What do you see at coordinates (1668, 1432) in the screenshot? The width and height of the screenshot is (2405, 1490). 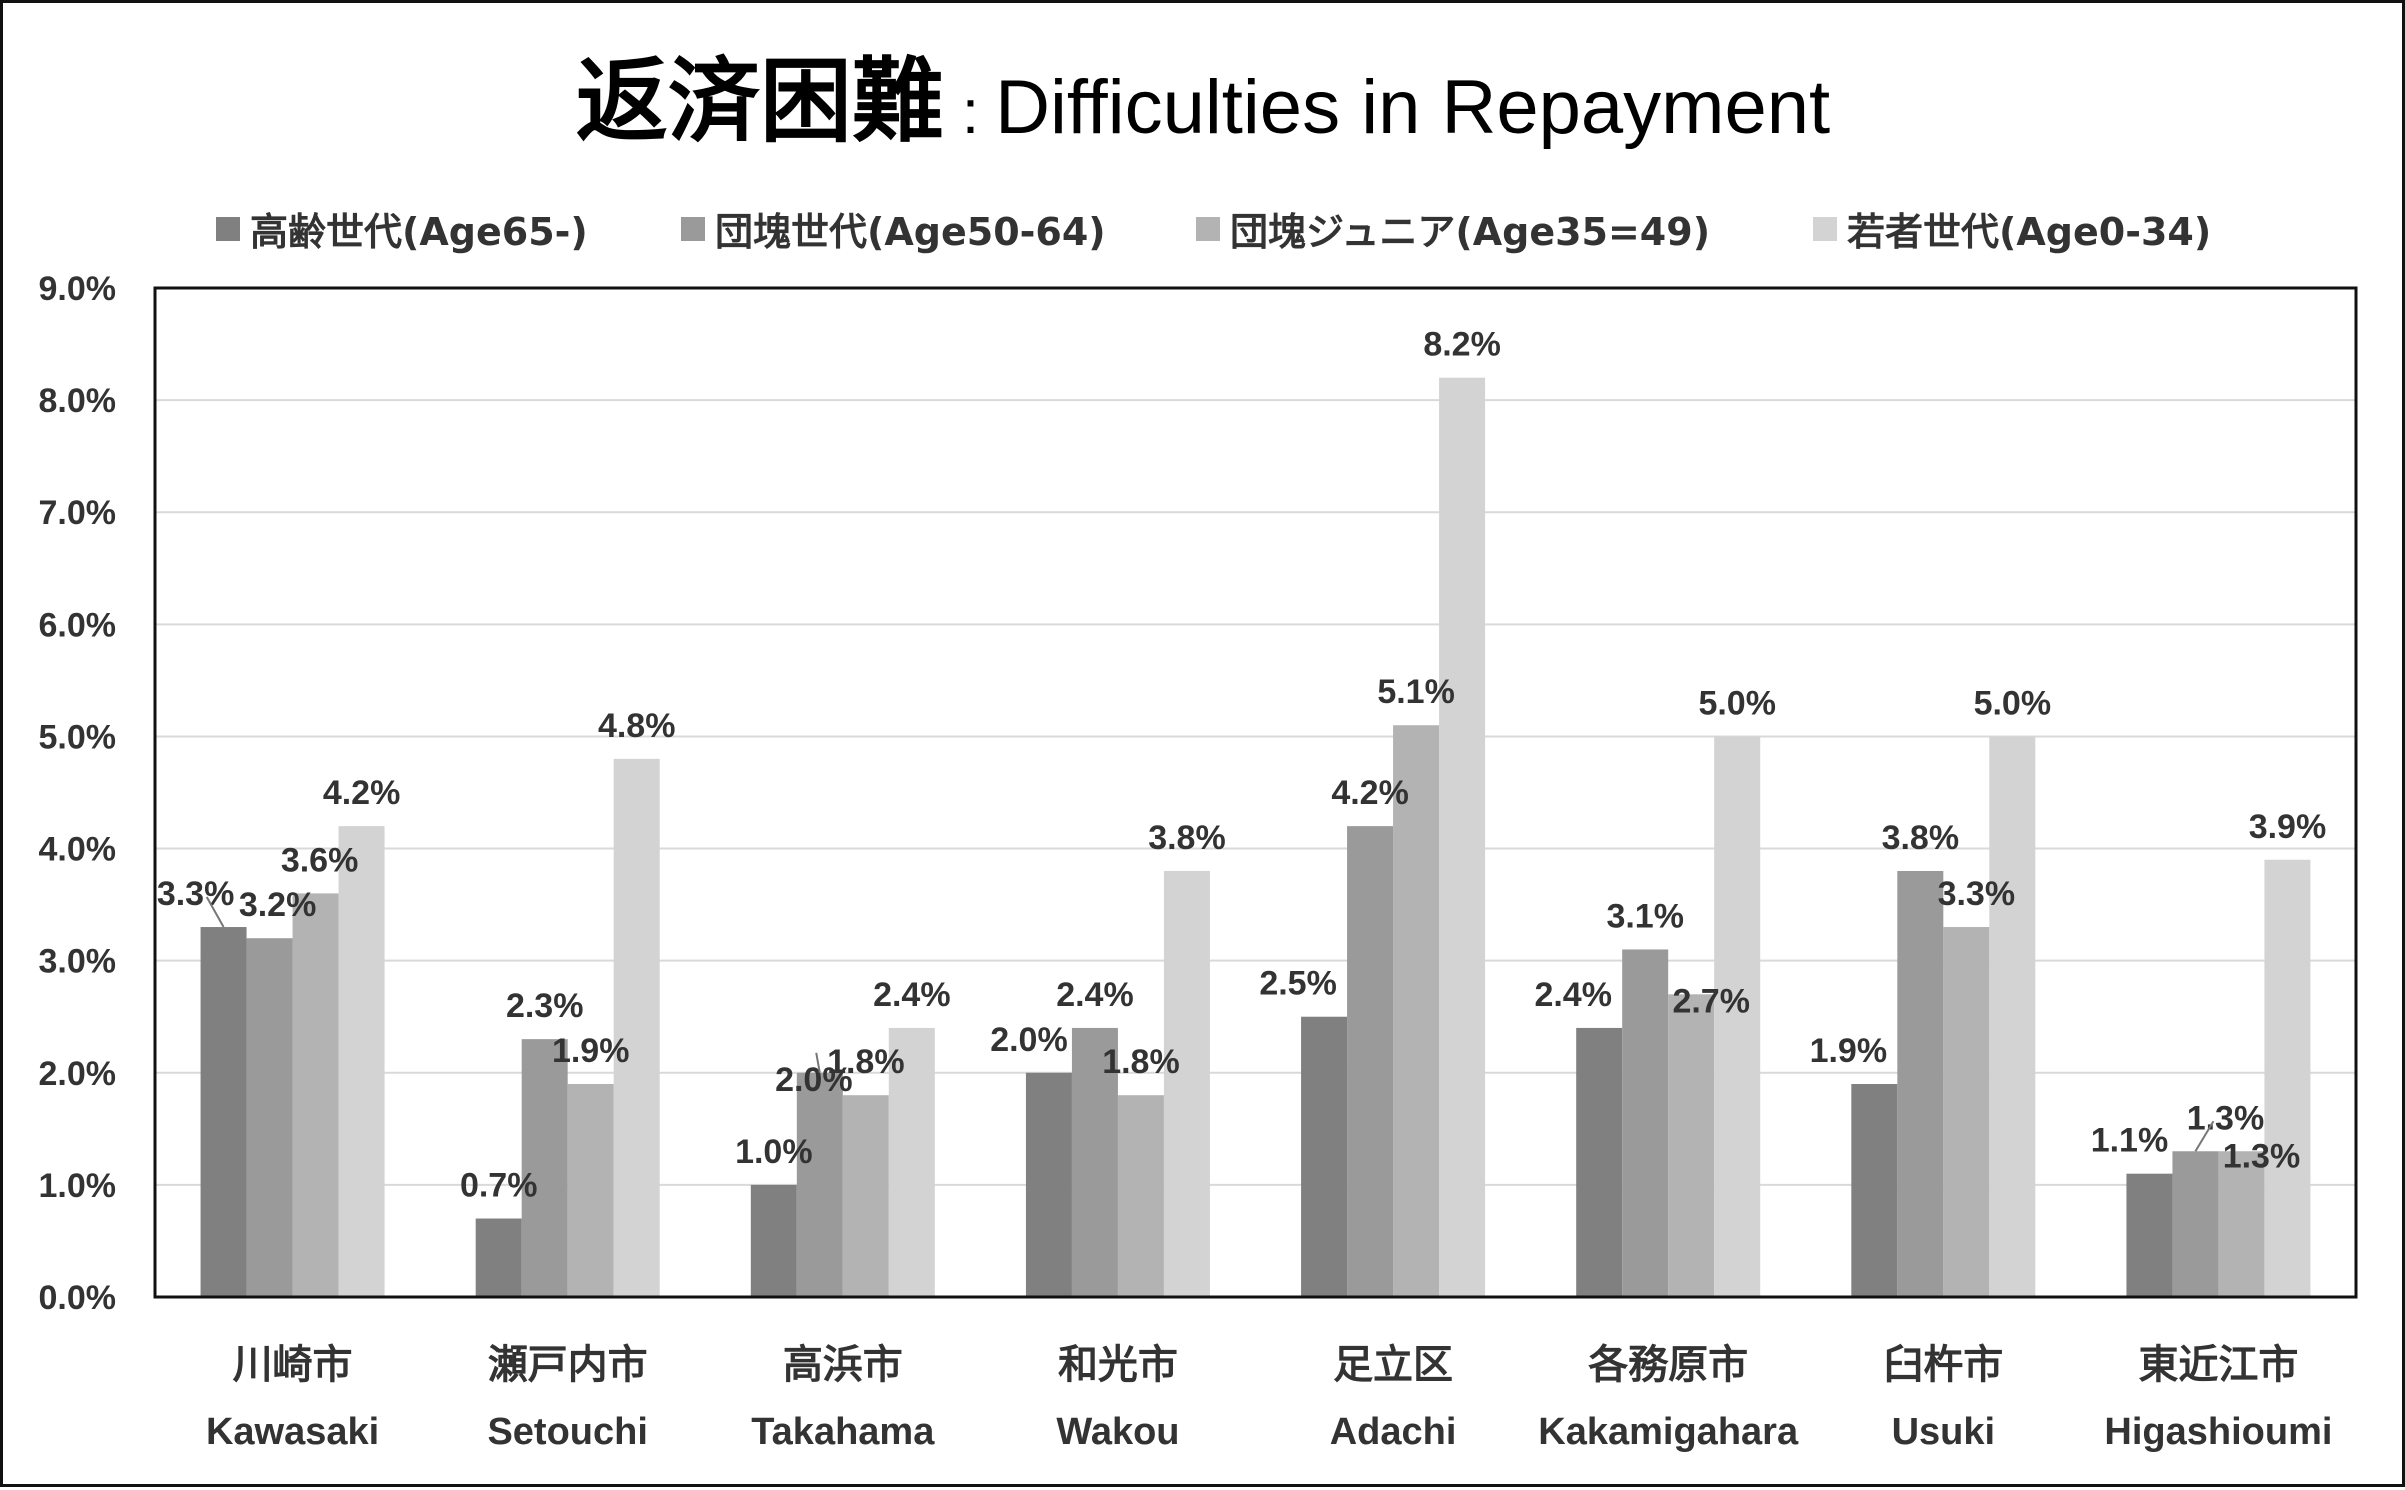 I see `category-label-en-6: Kakamigahara` at bounding box center [1668, 1432].